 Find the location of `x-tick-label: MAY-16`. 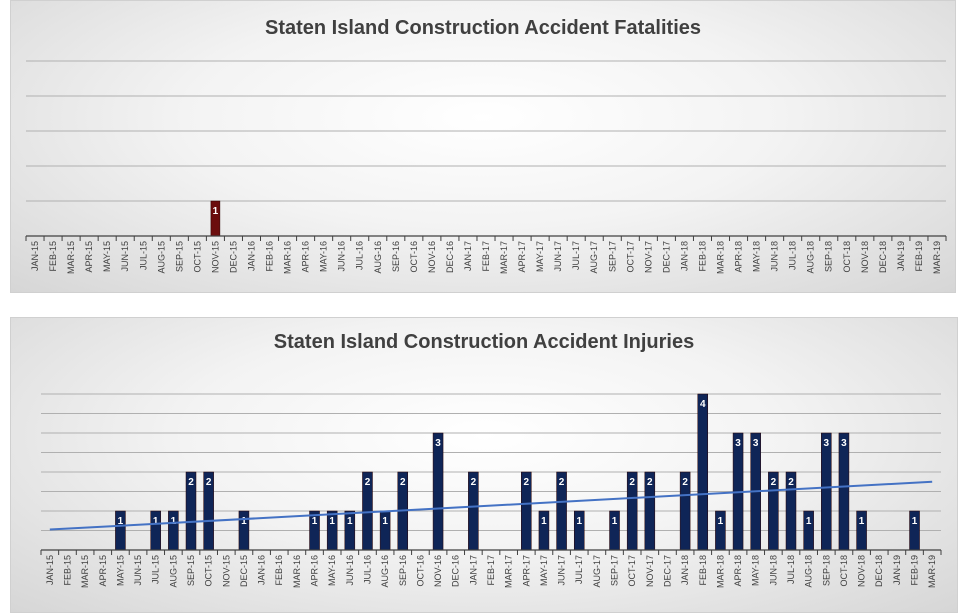

x-tick-label: MAY-16 is located at coordinates (332, 570).